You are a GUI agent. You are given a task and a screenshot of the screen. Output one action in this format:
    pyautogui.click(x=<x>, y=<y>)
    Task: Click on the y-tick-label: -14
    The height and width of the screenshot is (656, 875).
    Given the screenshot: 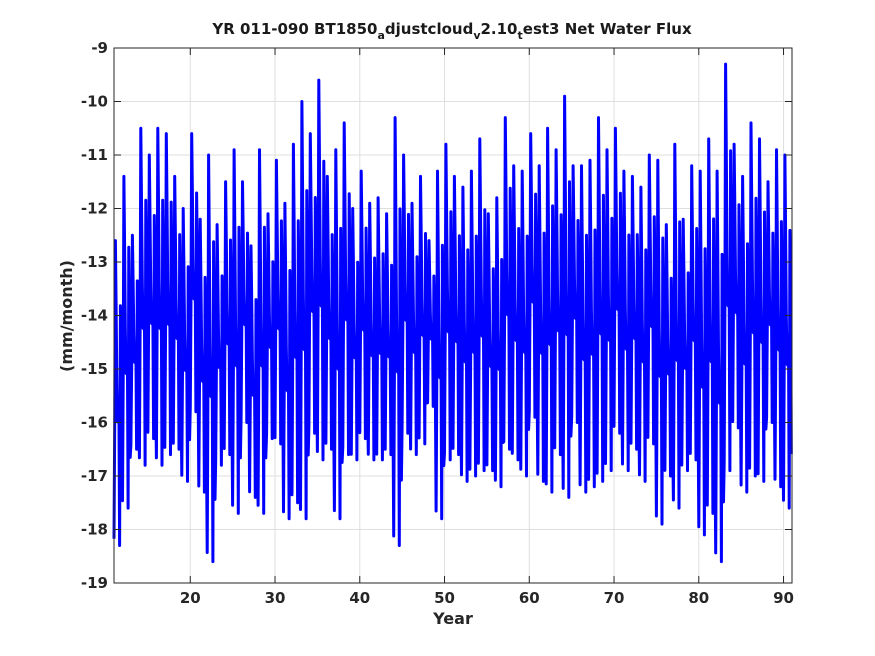 What is the action you would take?
    pyautogui.click(x=94, y=316)
    